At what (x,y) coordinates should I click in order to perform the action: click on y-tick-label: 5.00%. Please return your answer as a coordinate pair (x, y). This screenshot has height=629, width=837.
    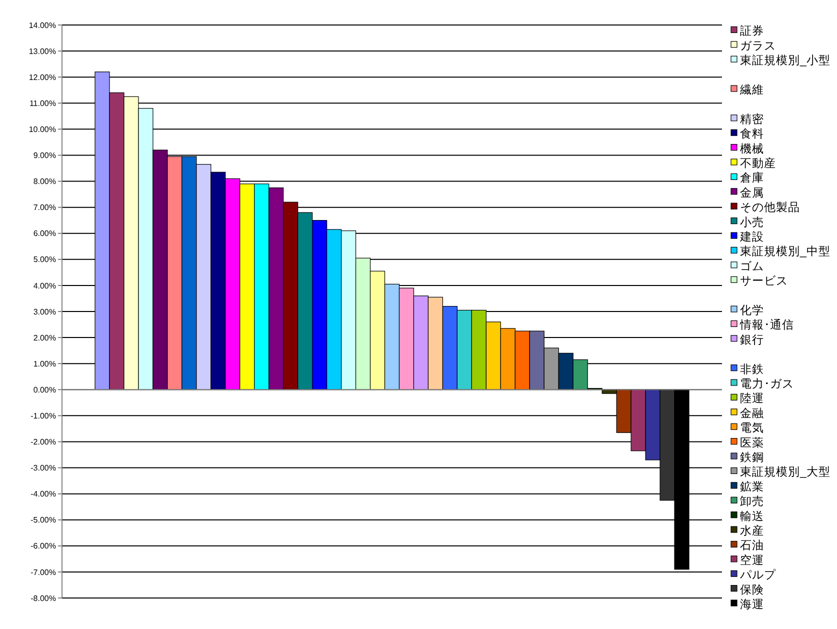
    Looking at the image, I should click on (44, 259).